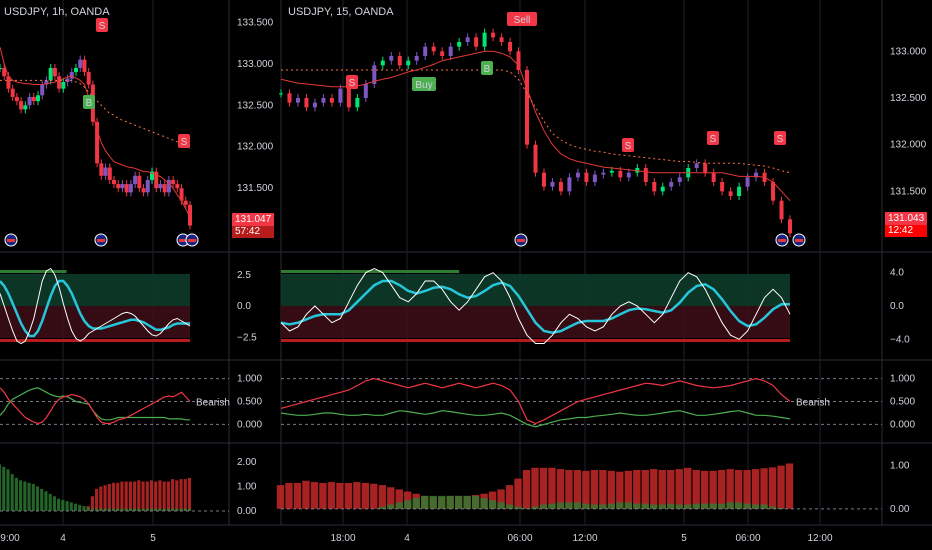  What do you see at coordinates (249, 379) in the screenshot?
I see `left-ratio-tick-0: 1.000` at bounding box center [249, 379].